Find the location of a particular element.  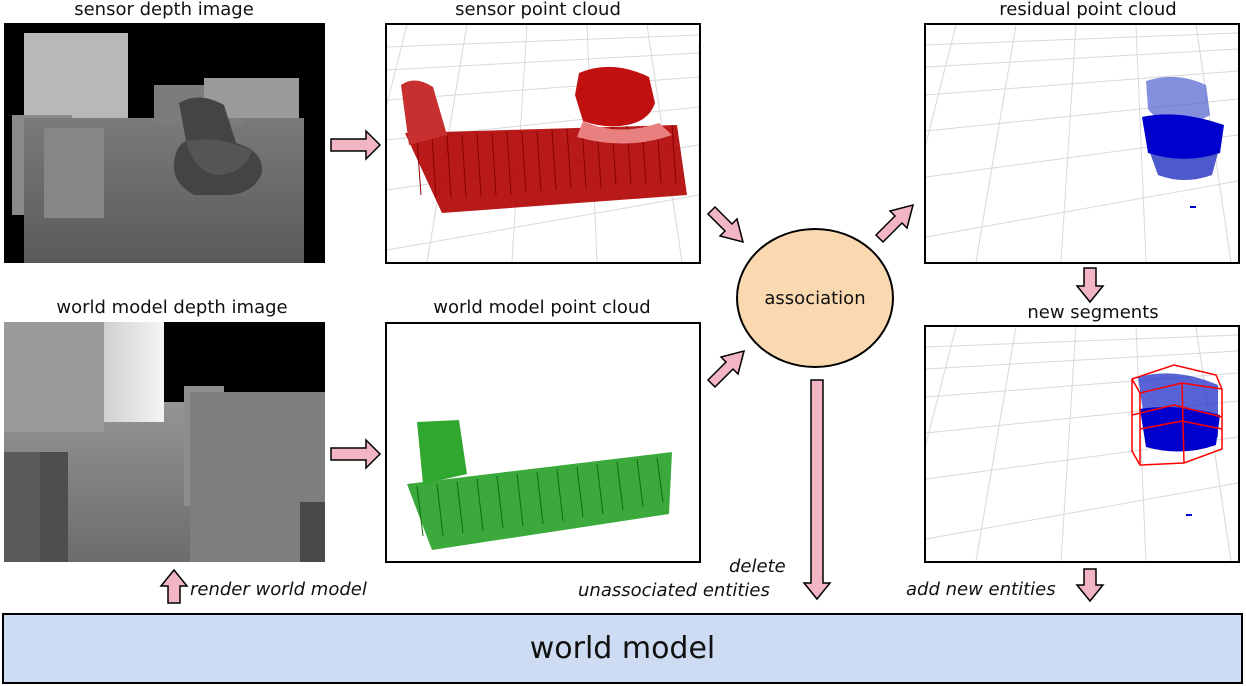

world-cloud-title: world model point cloud is located at coordinates (542, 307).